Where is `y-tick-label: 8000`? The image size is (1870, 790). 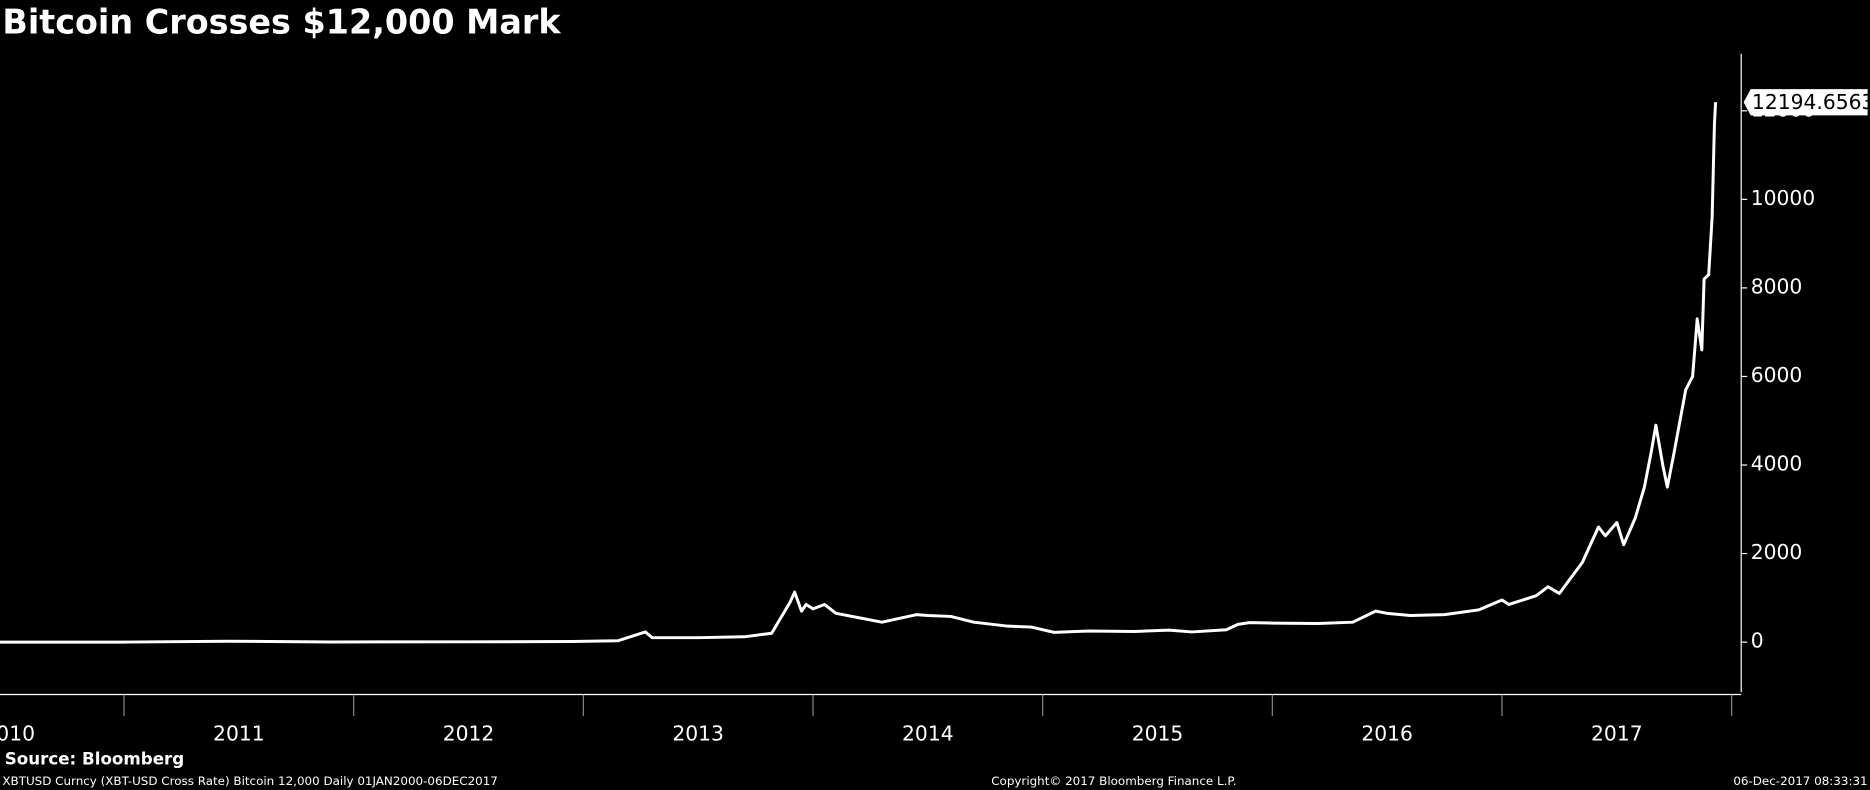
y-tick-label: 8000 is located at coordinates (1777, 286).